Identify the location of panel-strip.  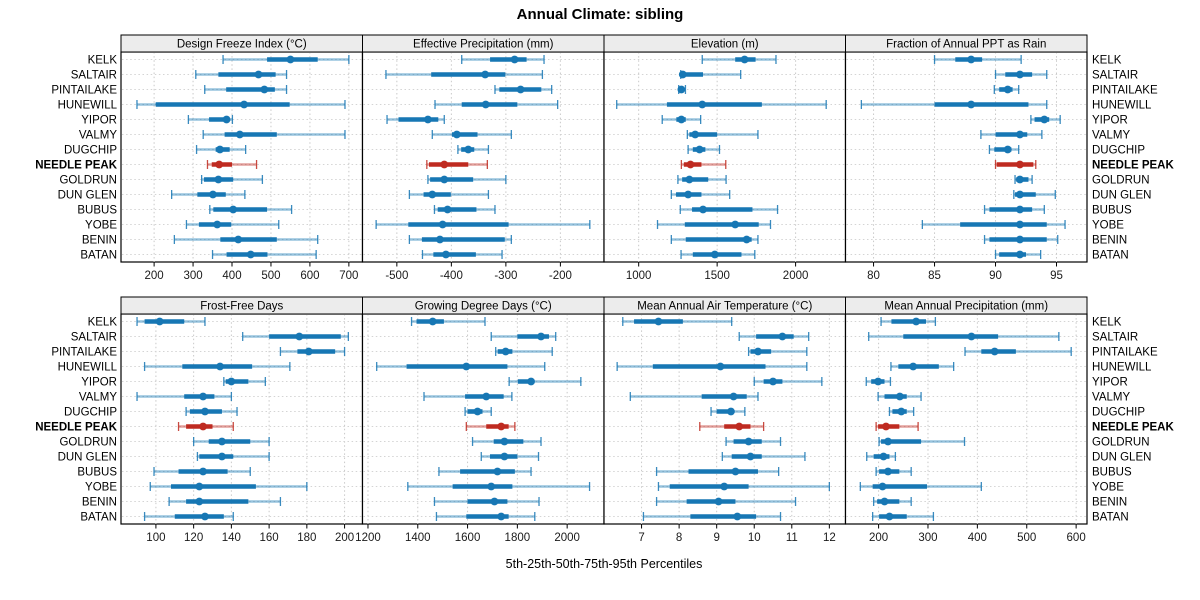
(966, 43).